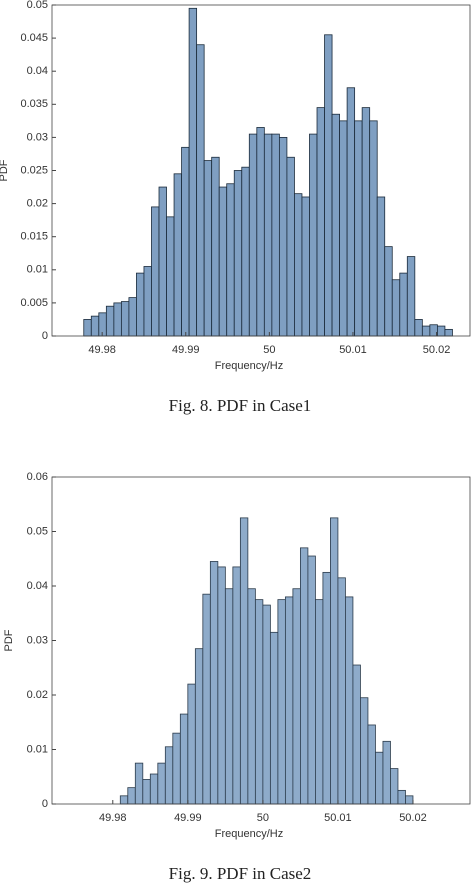  What do you see at coordinates (34, 303) in the screenshot?
I see `y-tick-label: 0.005` at bounding box center [34, 303].